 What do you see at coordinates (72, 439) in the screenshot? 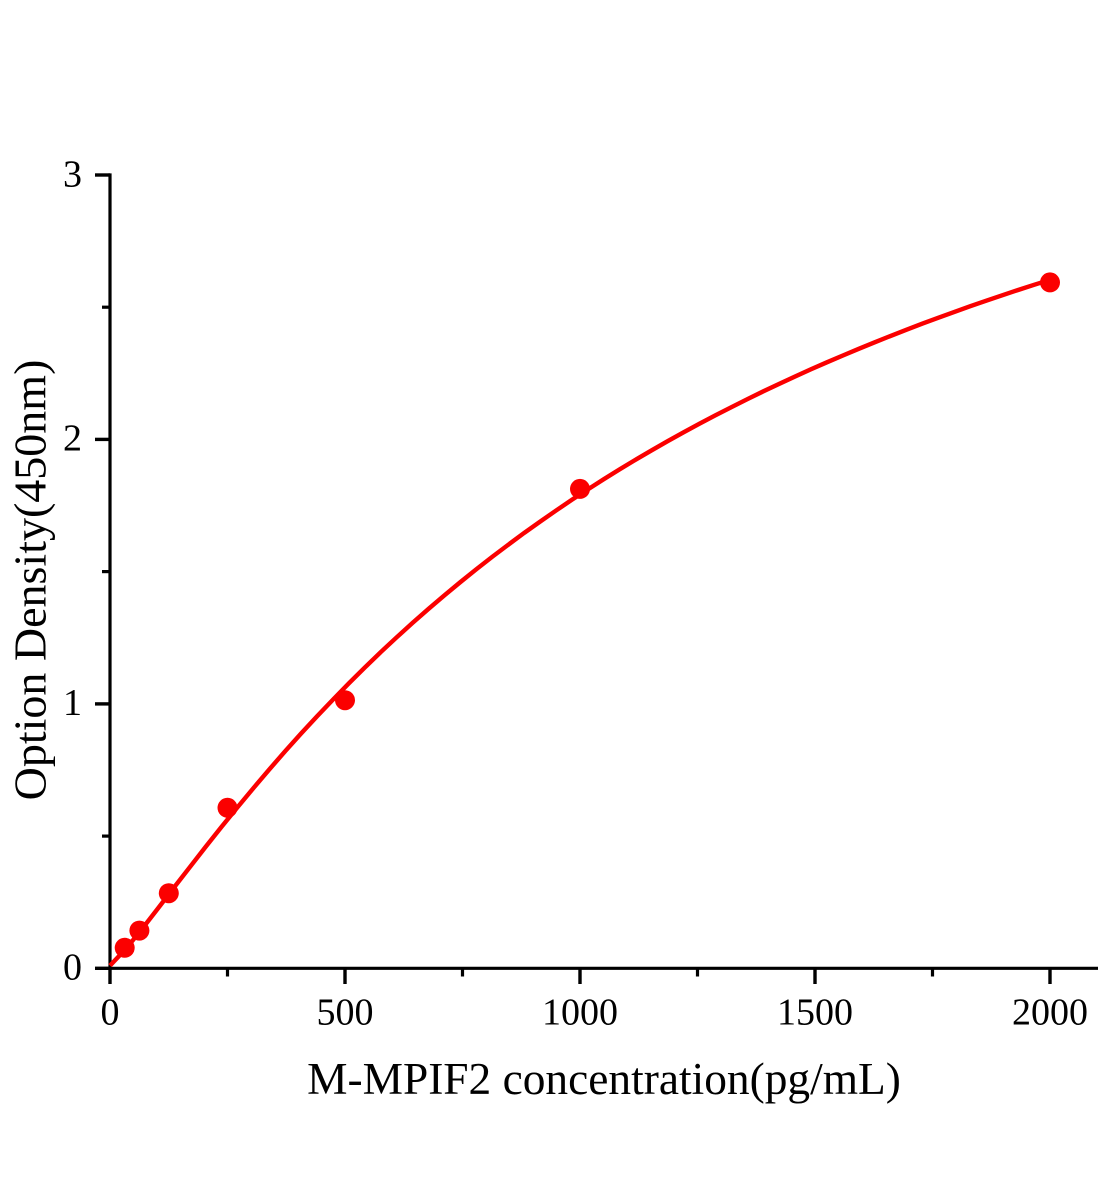
I see `svg-text: 2` at bounding box center [72, 439].